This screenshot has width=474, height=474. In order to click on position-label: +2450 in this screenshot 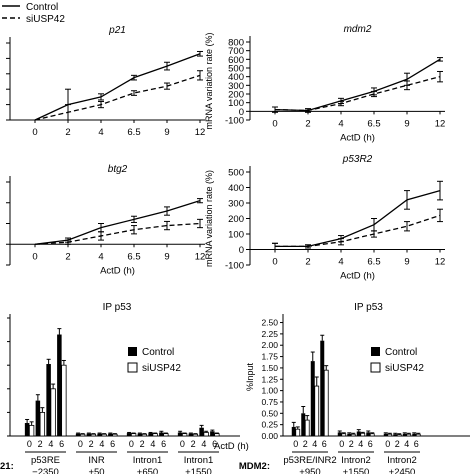, I will do `click(402, 470)`.